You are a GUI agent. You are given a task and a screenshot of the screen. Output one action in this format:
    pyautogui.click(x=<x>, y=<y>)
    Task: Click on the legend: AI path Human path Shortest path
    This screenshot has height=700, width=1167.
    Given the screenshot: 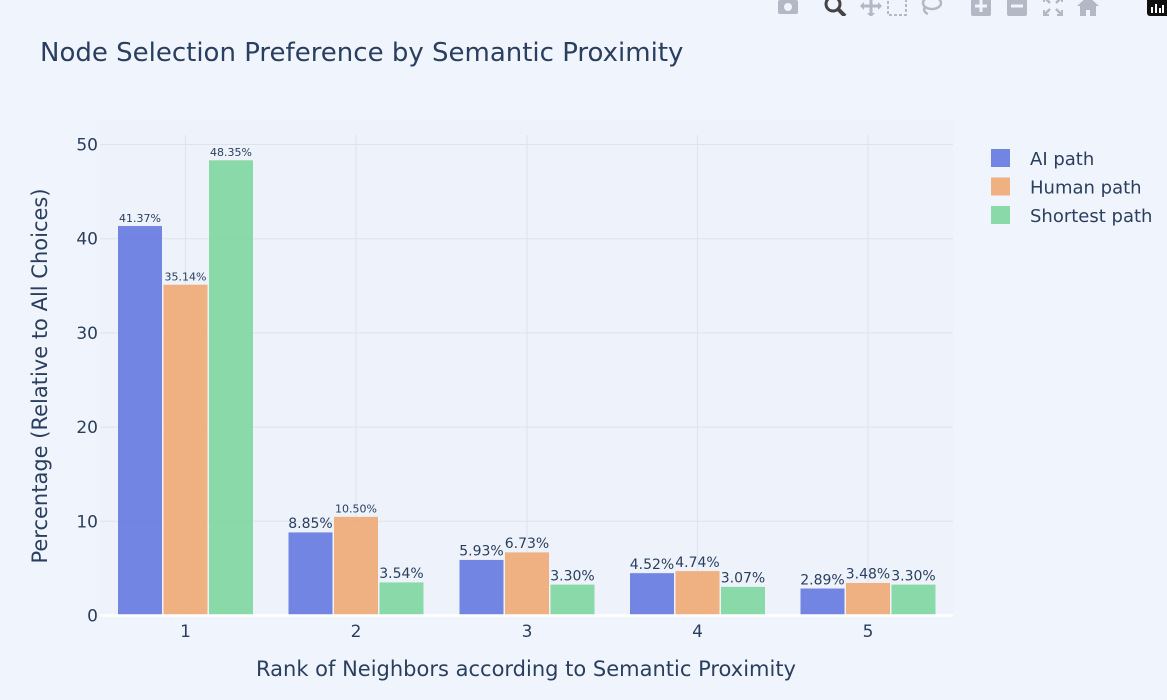 What is the action you would take?
    pyautogui.click(x=1071, y=188)
    